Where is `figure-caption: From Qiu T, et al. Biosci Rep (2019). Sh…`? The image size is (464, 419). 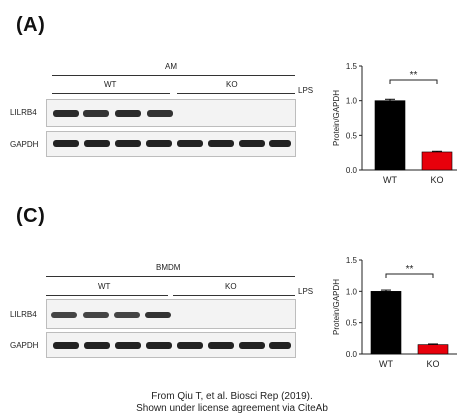 figure-caption: From Qiu T, et al. Biosci Rep (2019). Sh… is located at coordinates (232, 403).